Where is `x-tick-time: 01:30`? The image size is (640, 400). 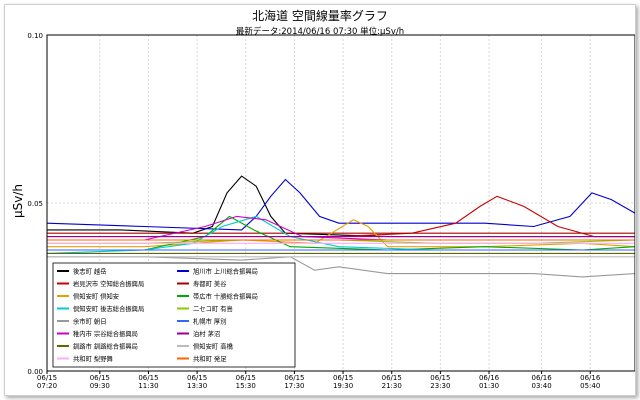 x-tick-time: 01:30 is located at coordinates (489, 386).